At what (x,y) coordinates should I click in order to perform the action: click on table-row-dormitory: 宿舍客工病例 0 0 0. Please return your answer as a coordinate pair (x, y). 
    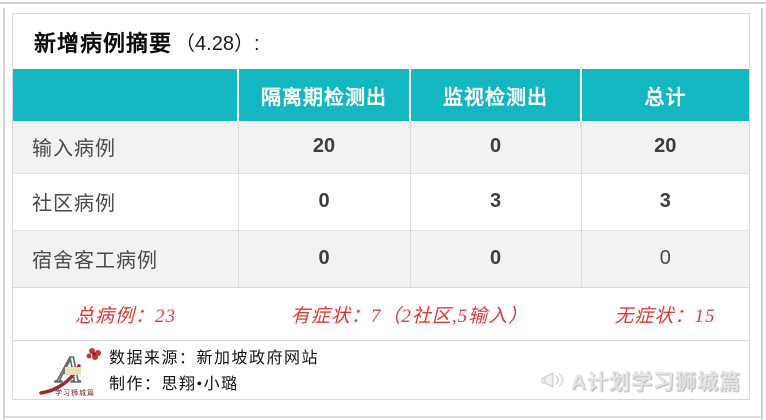
    Looking at the image, I should click on (381, 258).